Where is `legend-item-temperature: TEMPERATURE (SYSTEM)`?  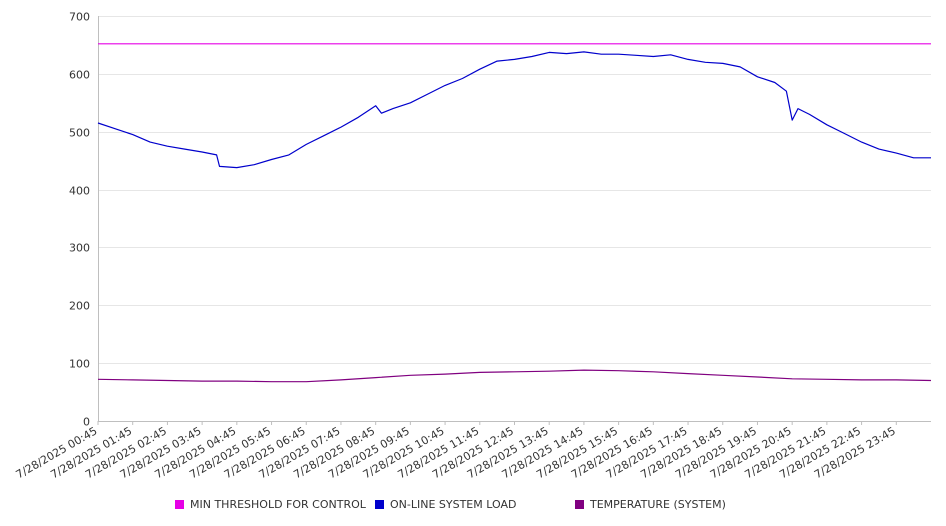
legend-item-temperature: TEMPERATURE (SYSTEM) is located at coordinates (650, 504).